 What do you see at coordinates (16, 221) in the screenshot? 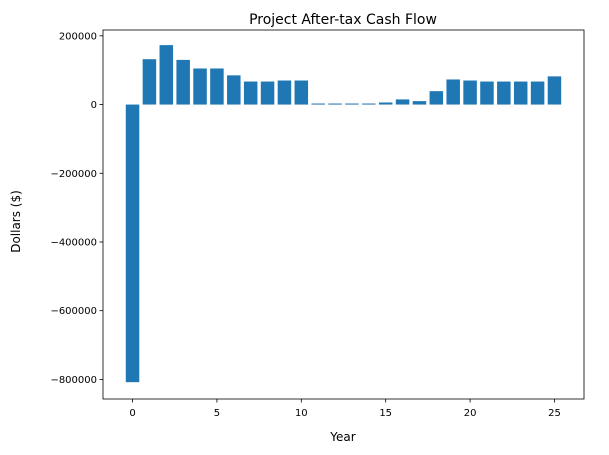
I see `y-axis-label: Dollars ($)` at bounding box center [16, 221].